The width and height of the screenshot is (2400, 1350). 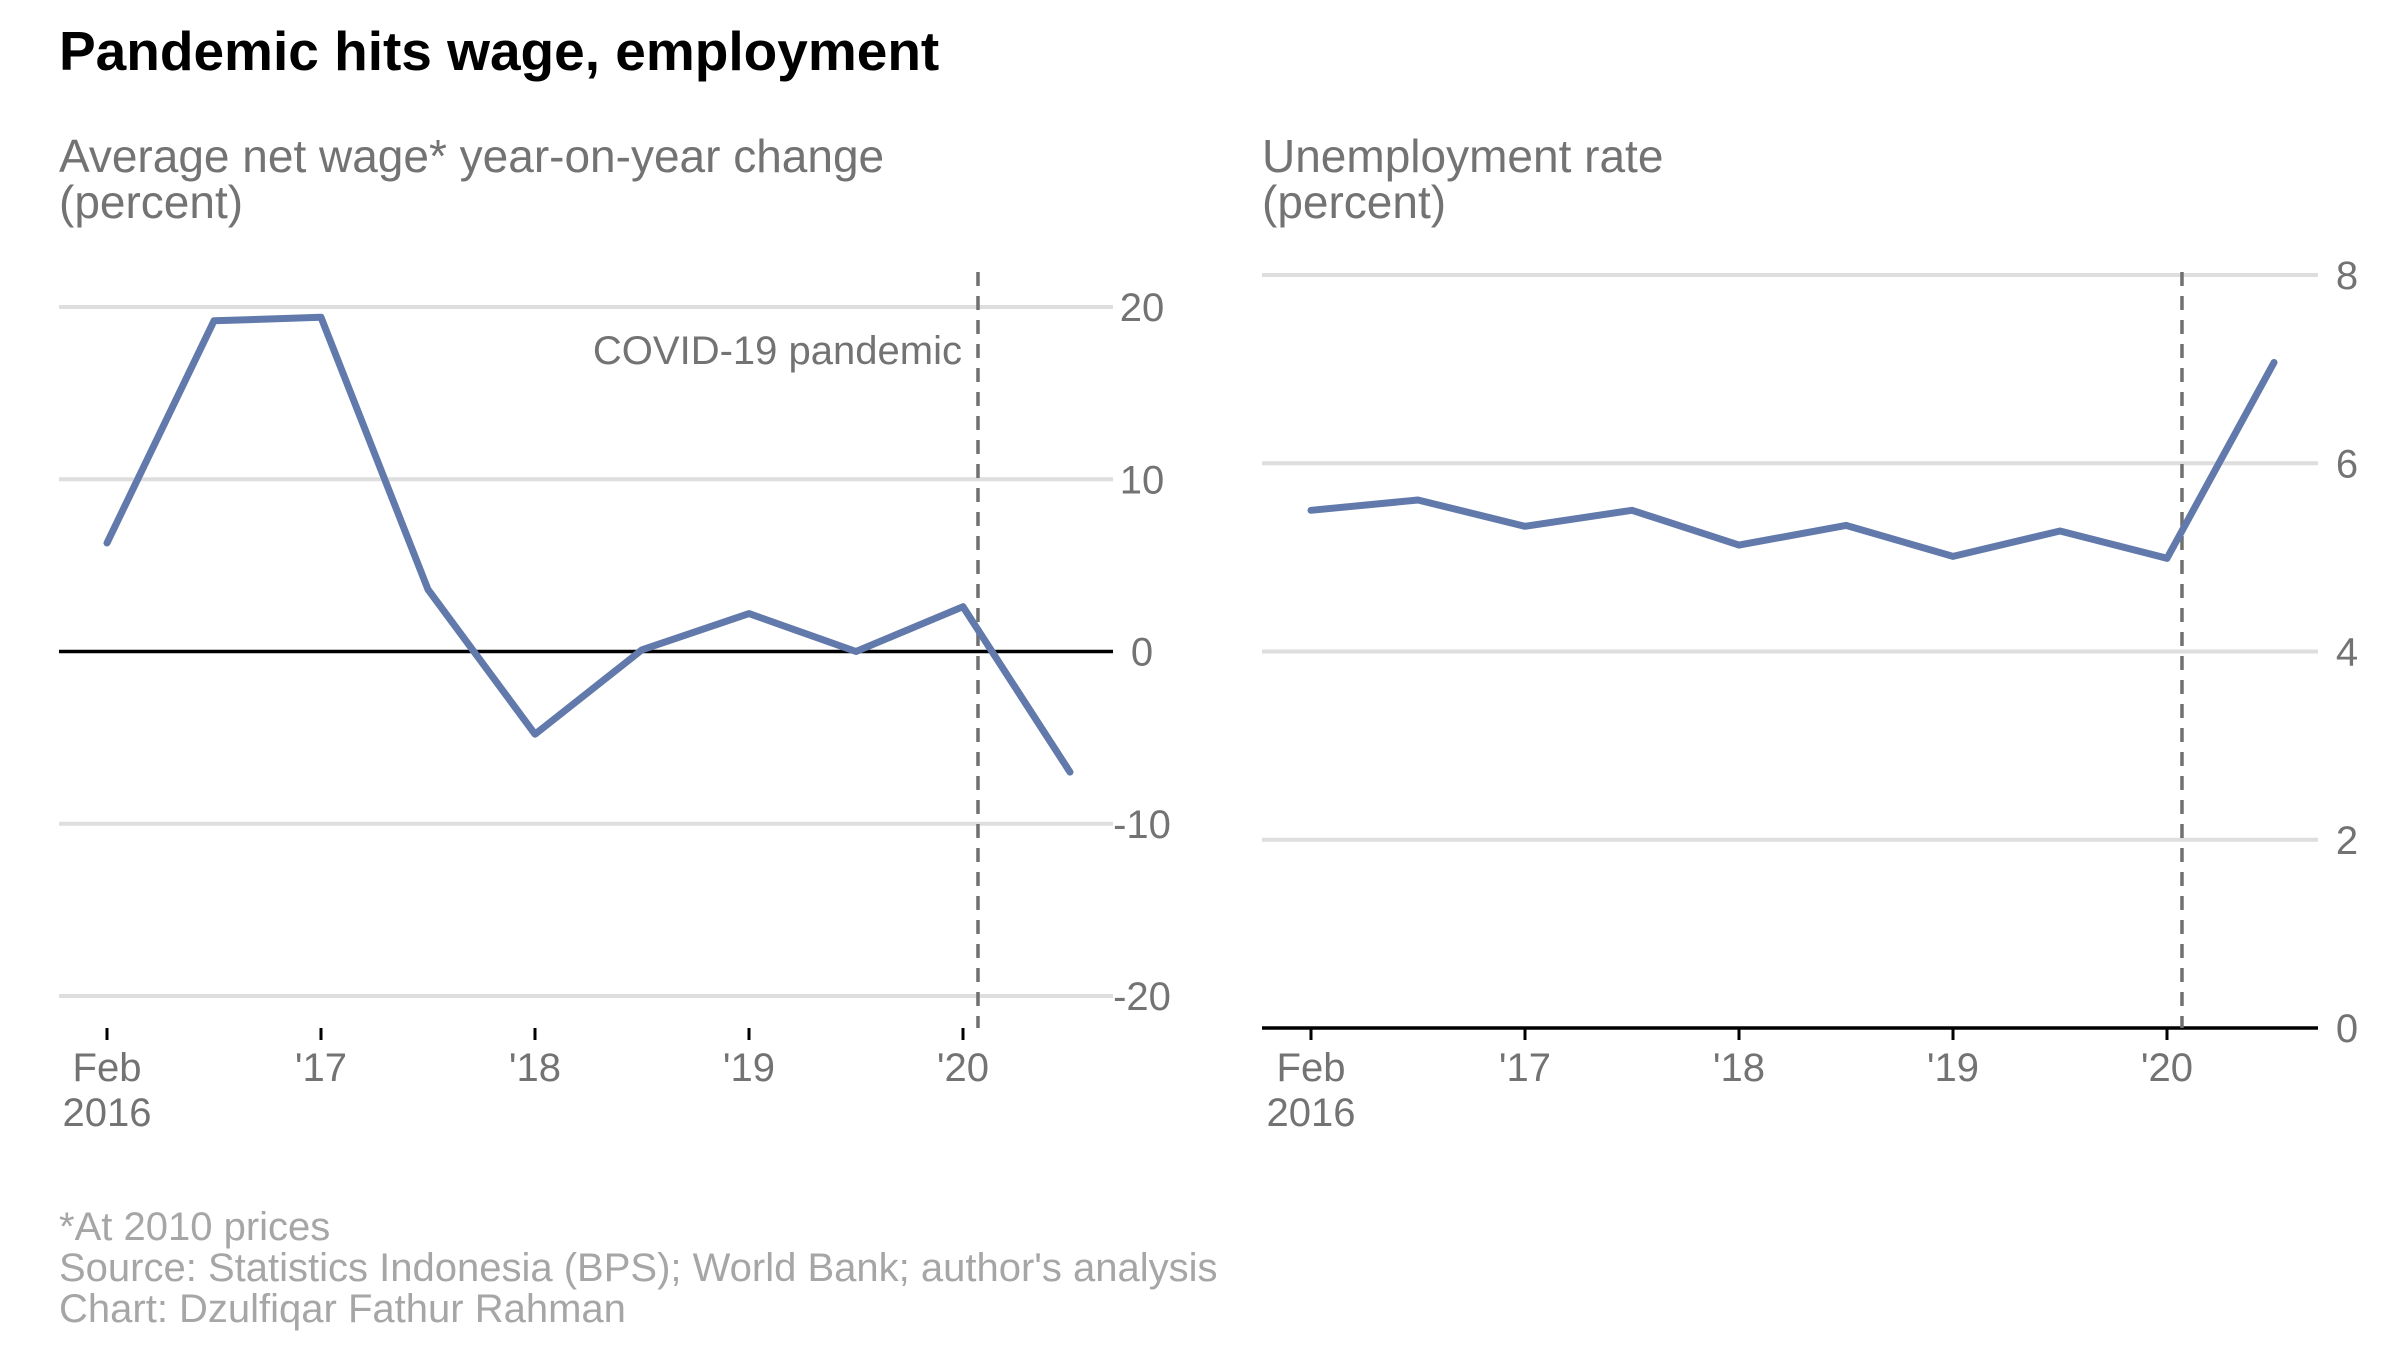 What do you see at coordinates (749, 1068) in the screenshot?
I see `wage-x-tick-label: '19` at bounding box center [749, 1068].